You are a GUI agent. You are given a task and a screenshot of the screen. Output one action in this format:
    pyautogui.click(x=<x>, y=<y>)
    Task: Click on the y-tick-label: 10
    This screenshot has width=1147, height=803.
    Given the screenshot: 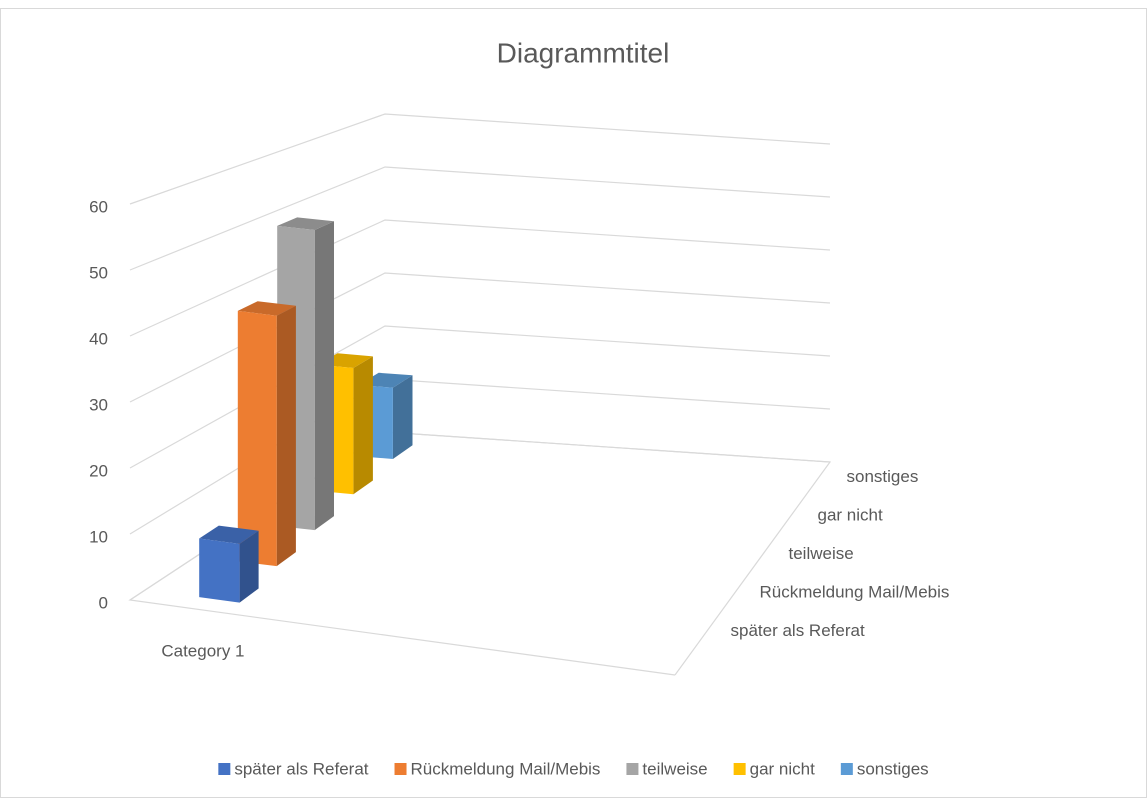 What is the action you would take?
    pyautogui.click(x=98, y=536)
    